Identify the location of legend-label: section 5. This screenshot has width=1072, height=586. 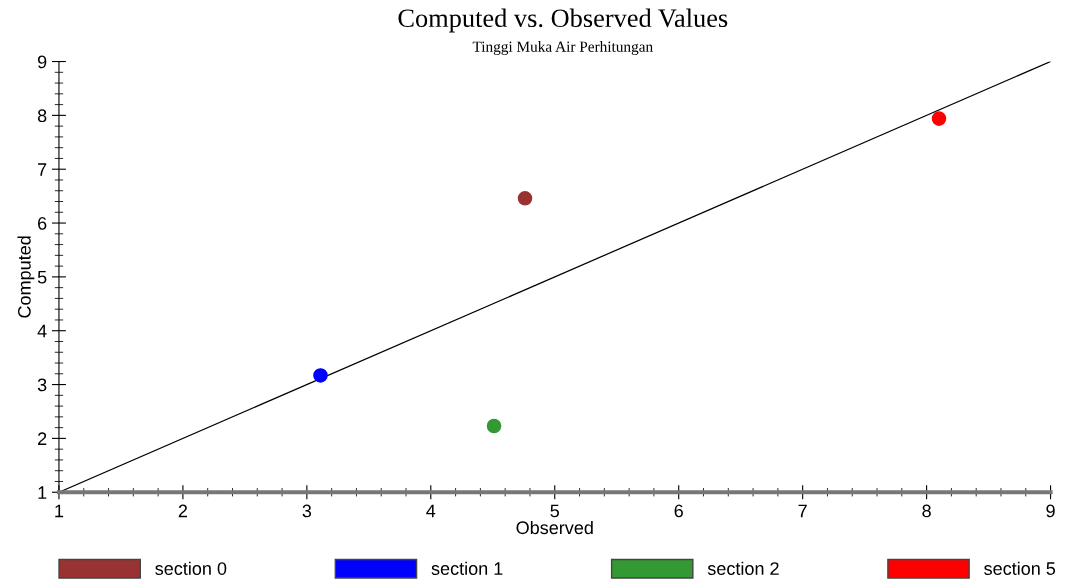
(1020, 568).